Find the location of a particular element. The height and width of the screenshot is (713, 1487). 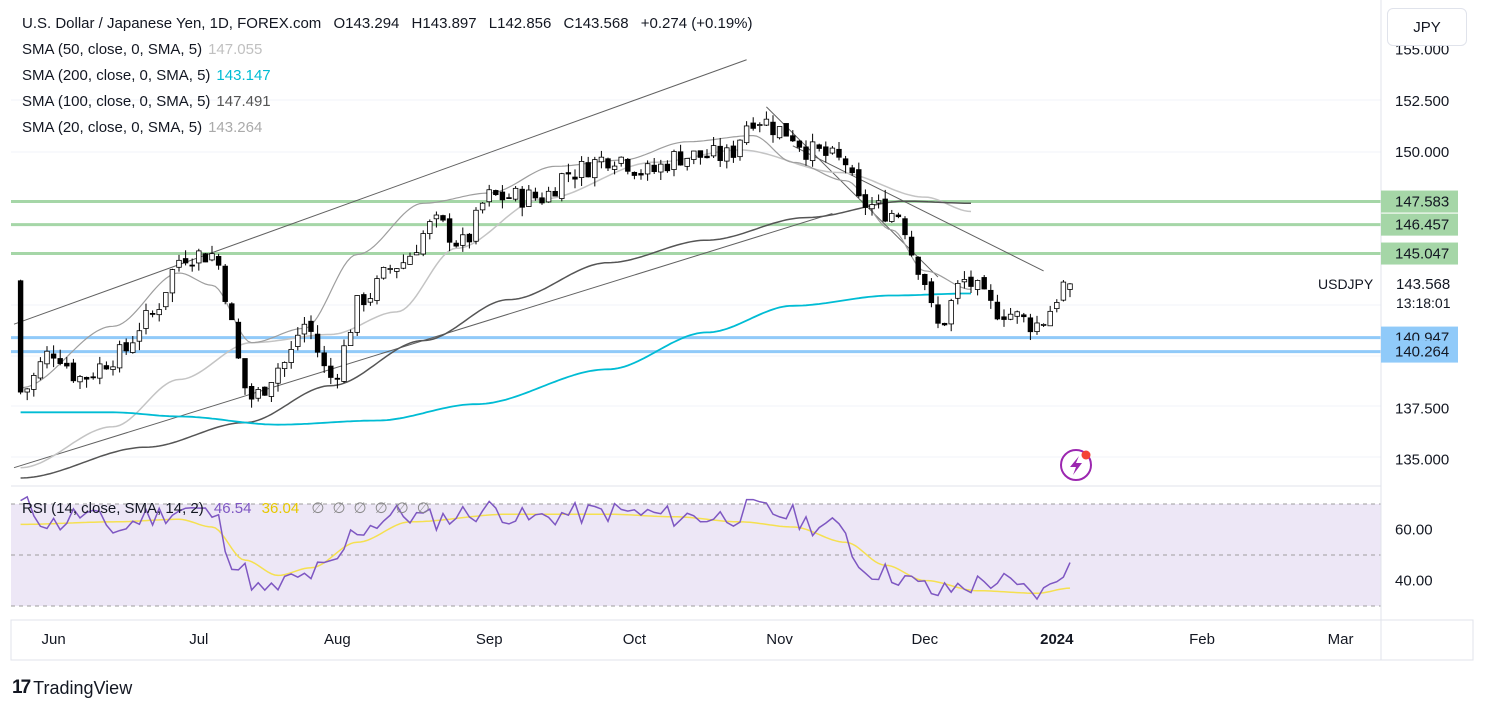

trend-line is located at coordinates (918, 208).